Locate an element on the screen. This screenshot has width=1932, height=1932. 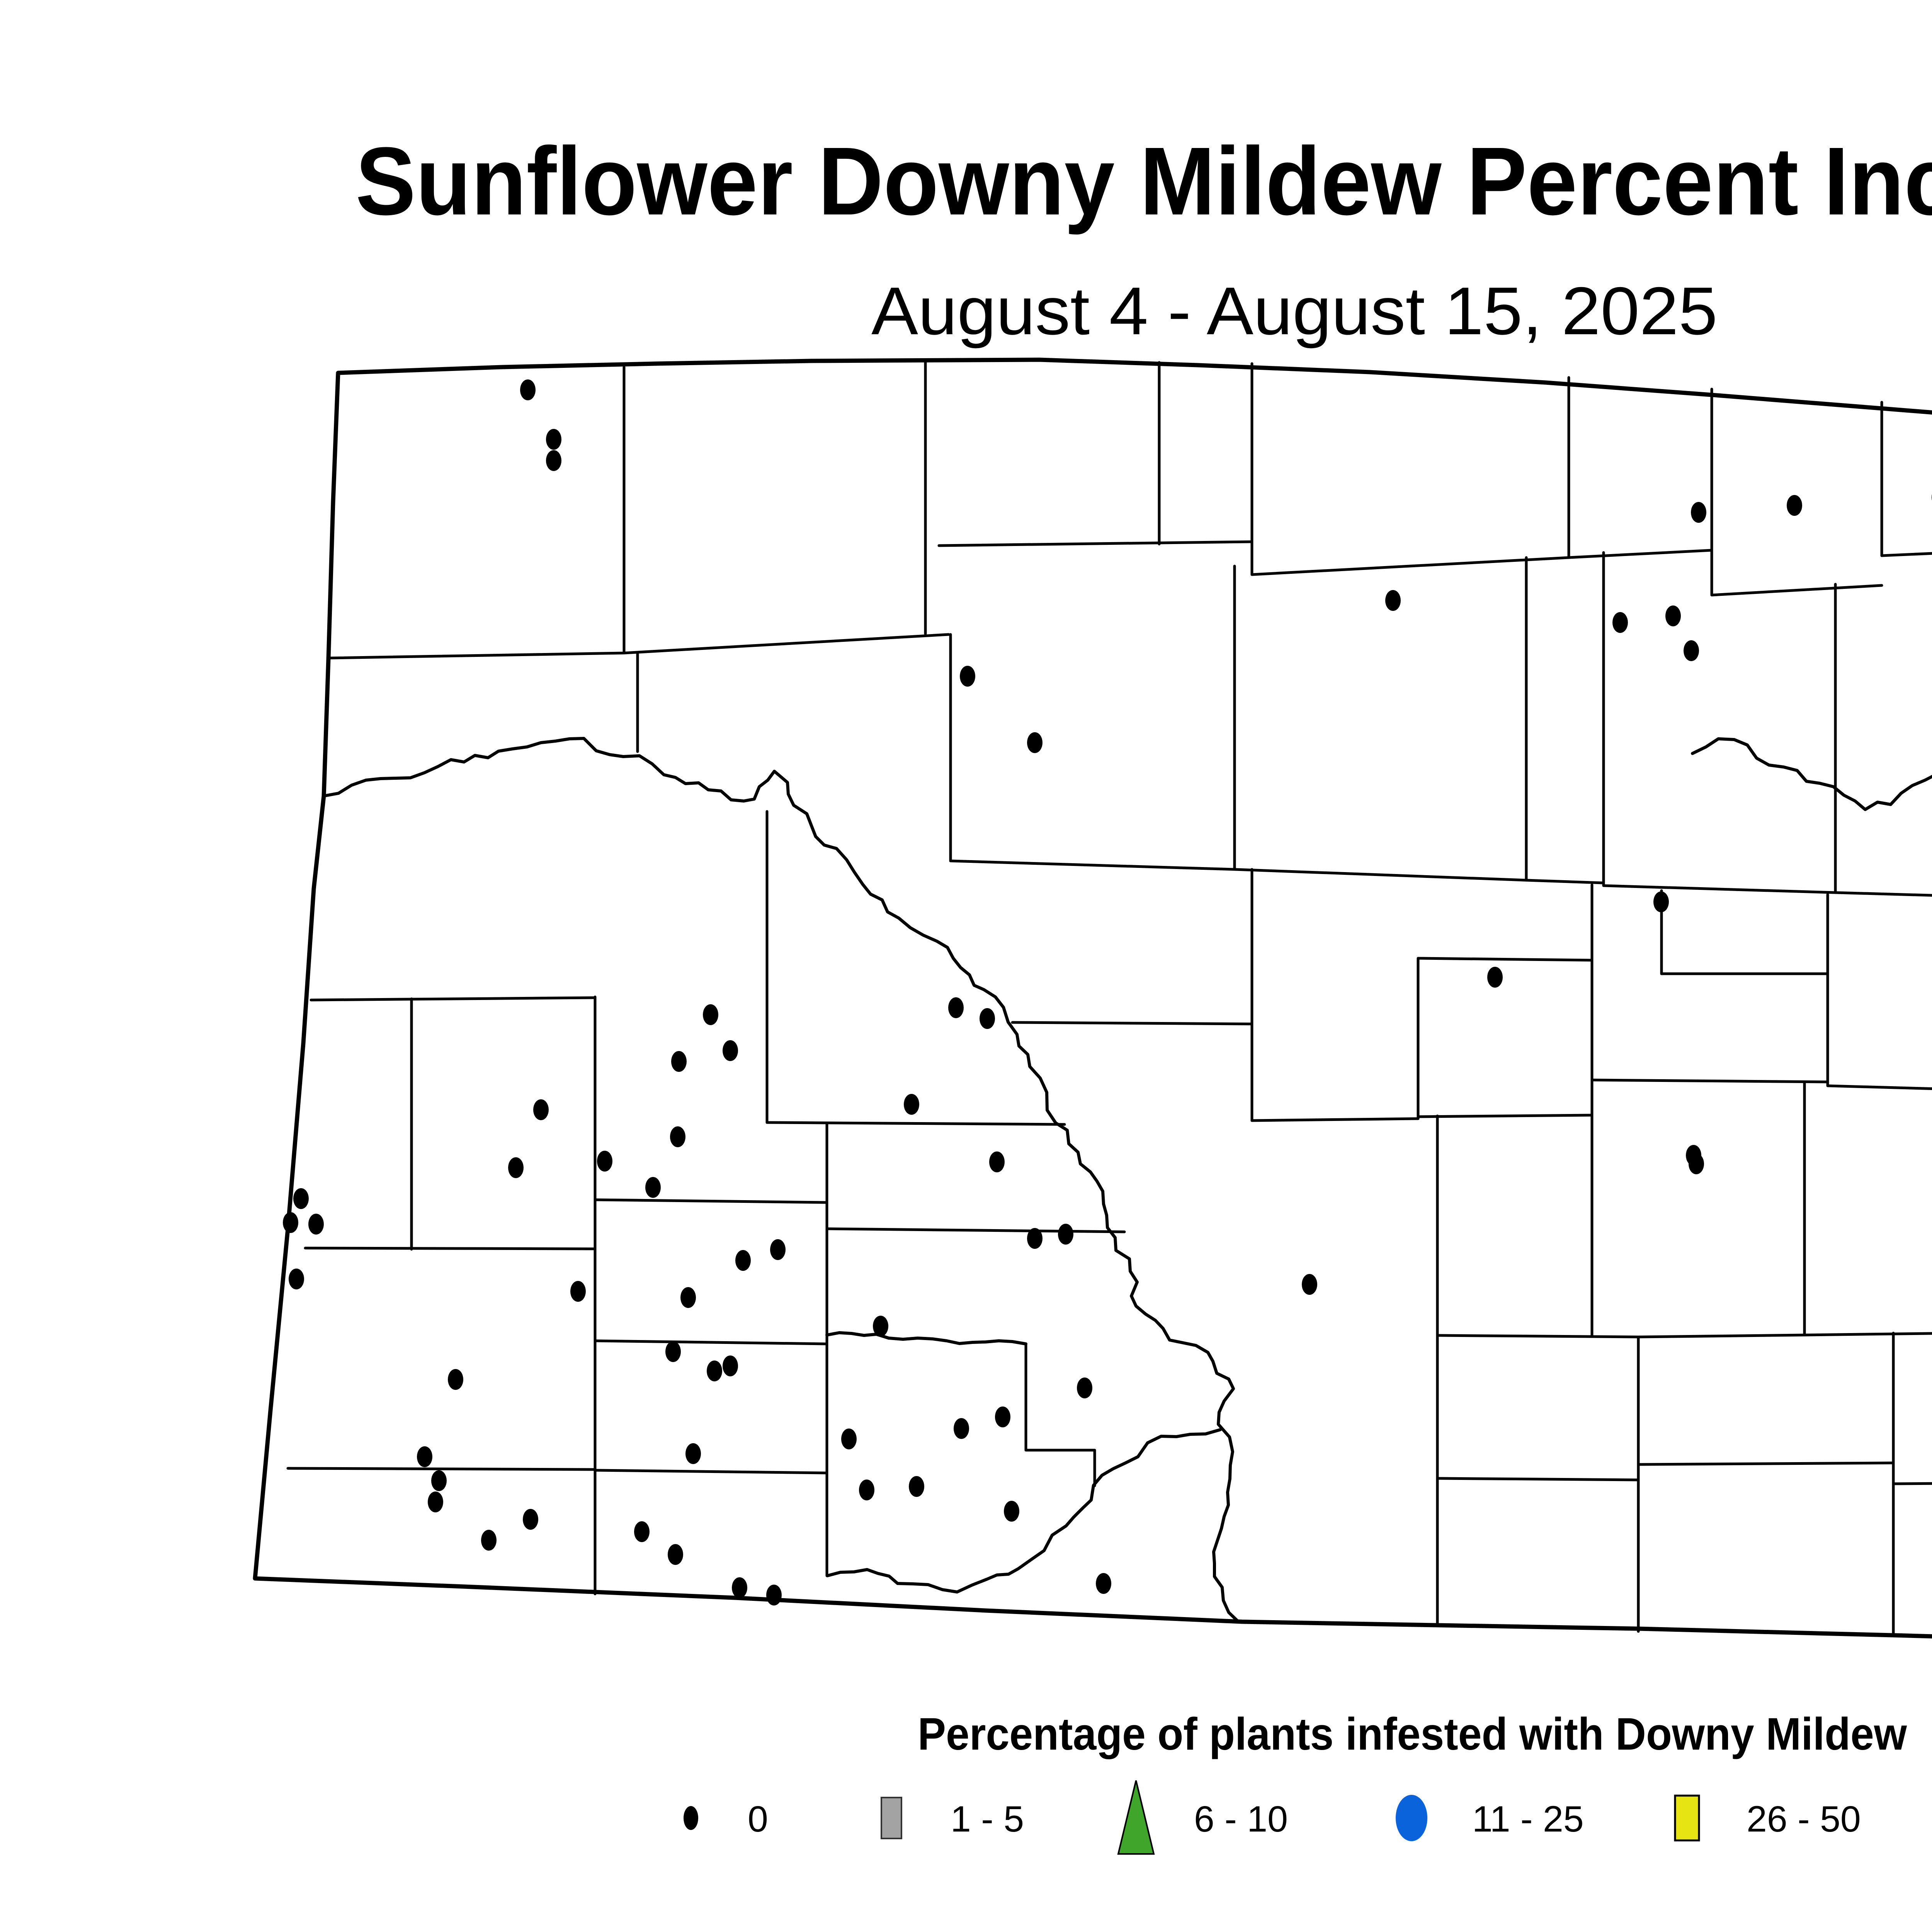
legend-label-6-10: 6 - 10 is located at coordinates (1241, 1820).